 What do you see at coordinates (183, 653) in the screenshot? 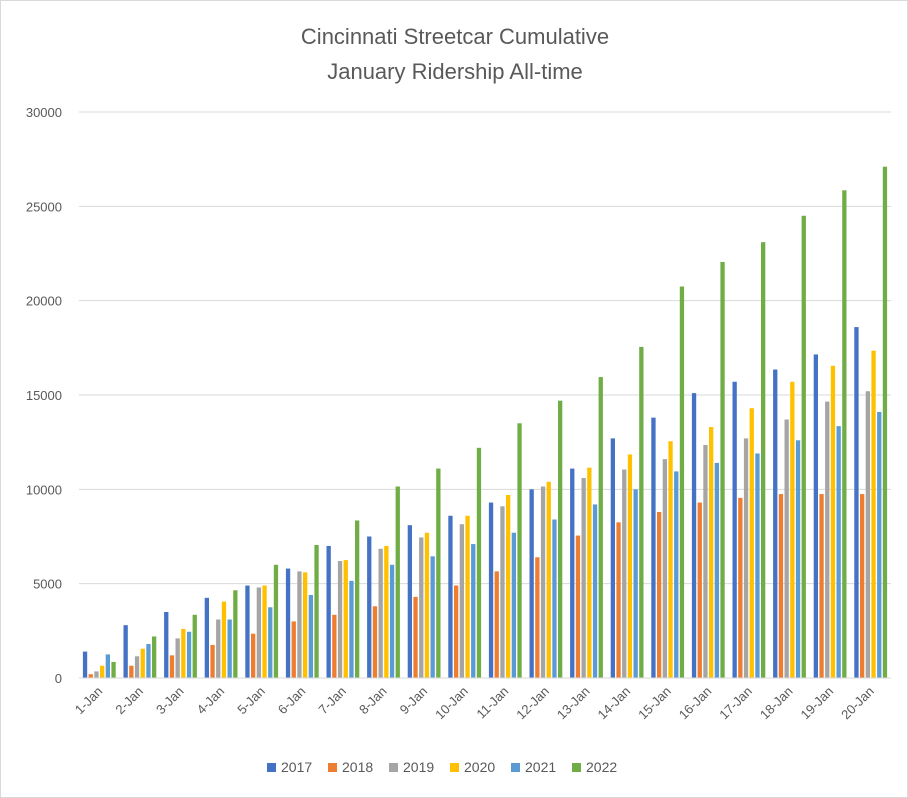
I see `bar-2020-3-Jan` at bounding box center [183, 653].